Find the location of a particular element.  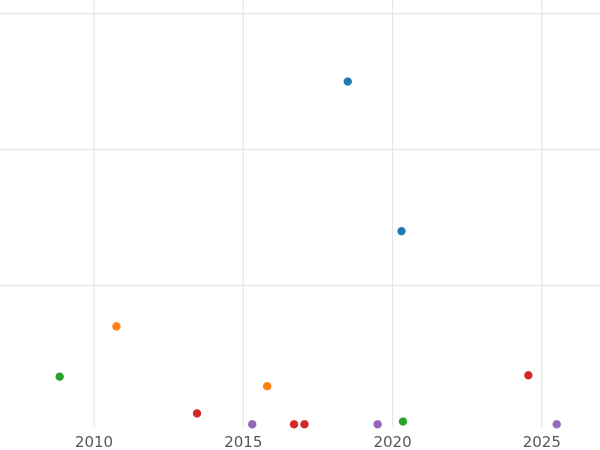

x-tick-label: 2010 is located at coordinates (94, 441).